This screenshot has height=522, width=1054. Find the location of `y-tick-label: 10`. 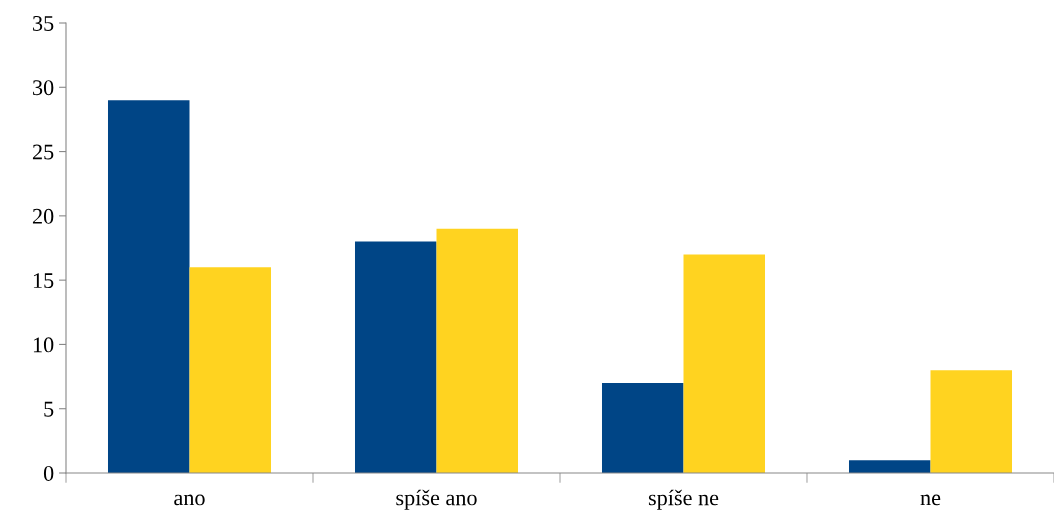

y-tick-label: 10 is located at coordinates (43, 345).